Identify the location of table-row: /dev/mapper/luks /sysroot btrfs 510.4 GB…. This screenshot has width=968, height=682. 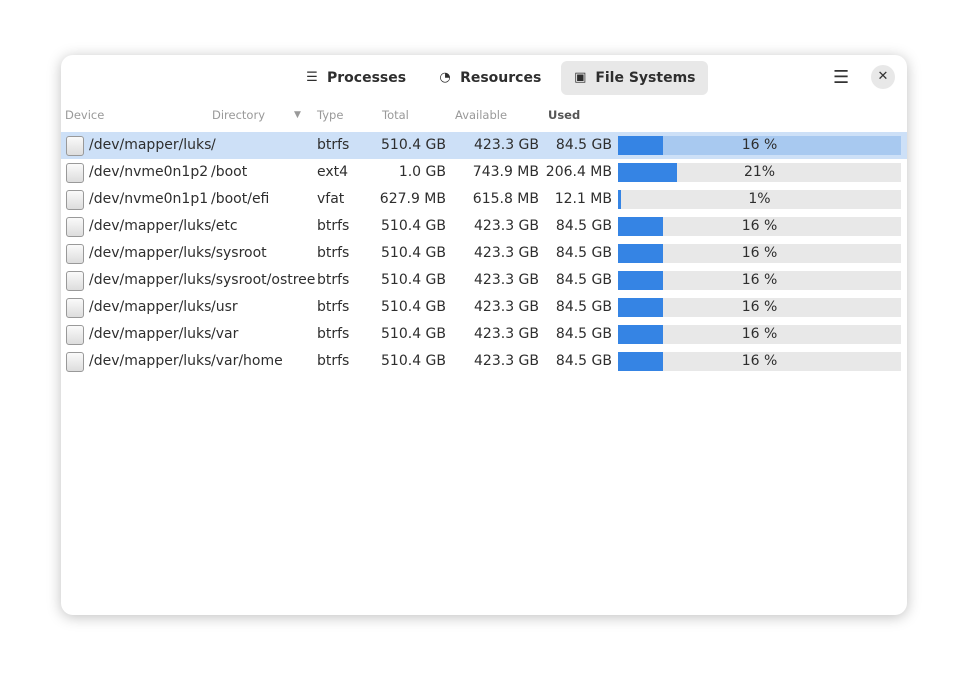
(484, 253).